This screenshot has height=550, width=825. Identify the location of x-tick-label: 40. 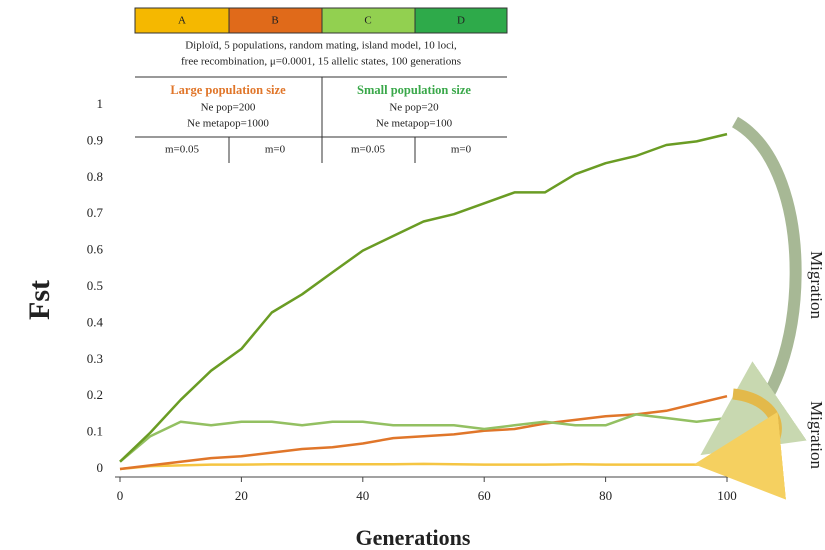
(362, 495).